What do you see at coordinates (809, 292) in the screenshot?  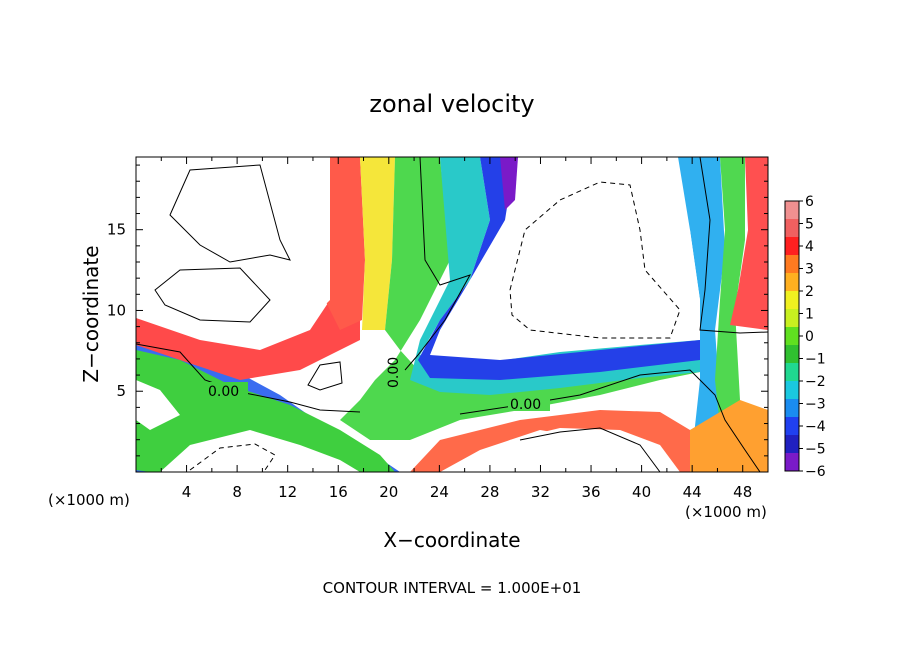 I see `colorbar-tick-label: 2` at bounding box center [809, 292].